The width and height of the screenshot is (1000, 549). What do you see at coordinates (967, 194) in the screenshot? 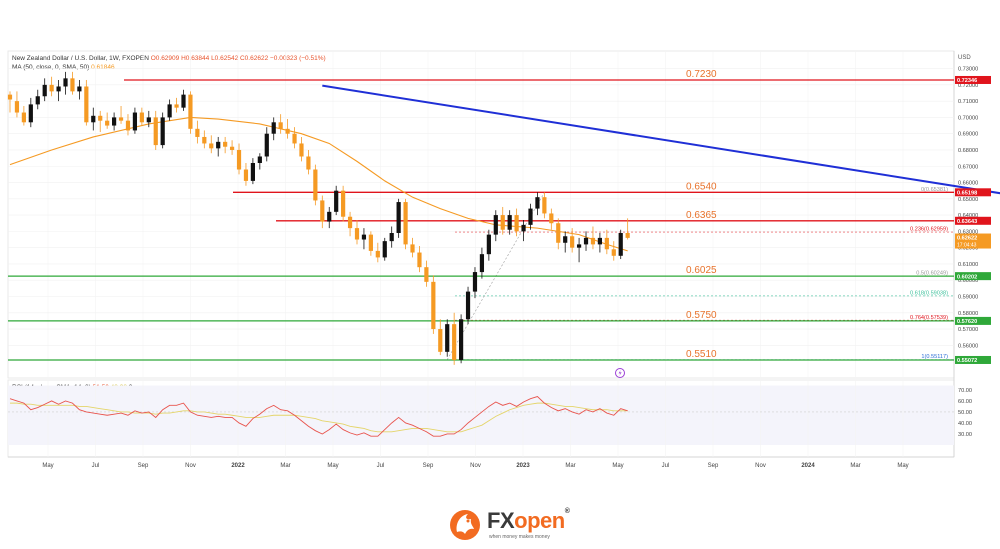
I see `resistance-price-tag: 0.65198` at bounding box center [967, 194].